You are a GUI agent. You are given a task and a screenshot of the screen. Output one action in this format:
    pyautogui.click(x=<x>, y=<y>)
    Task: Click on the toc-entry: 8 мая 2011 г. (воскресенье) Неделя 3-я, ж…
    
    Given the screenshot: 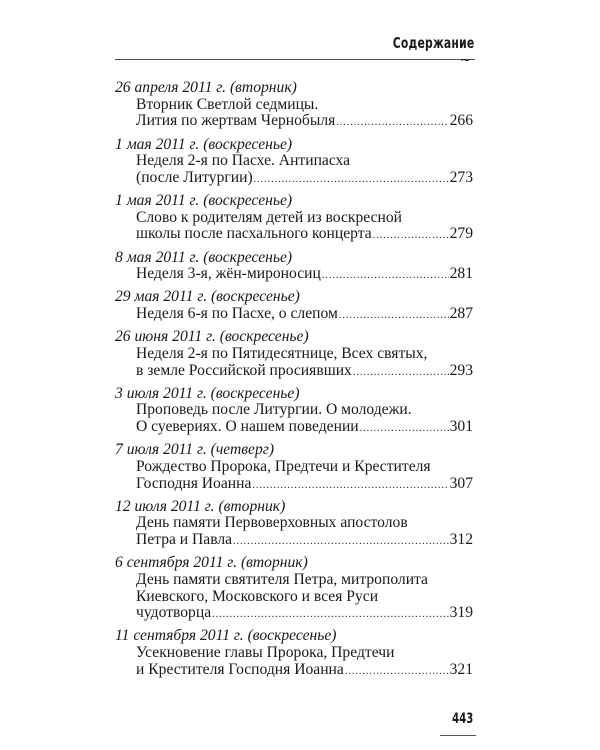 What is the action you would take?
    pyautogui.click(x=294, y=266)
    